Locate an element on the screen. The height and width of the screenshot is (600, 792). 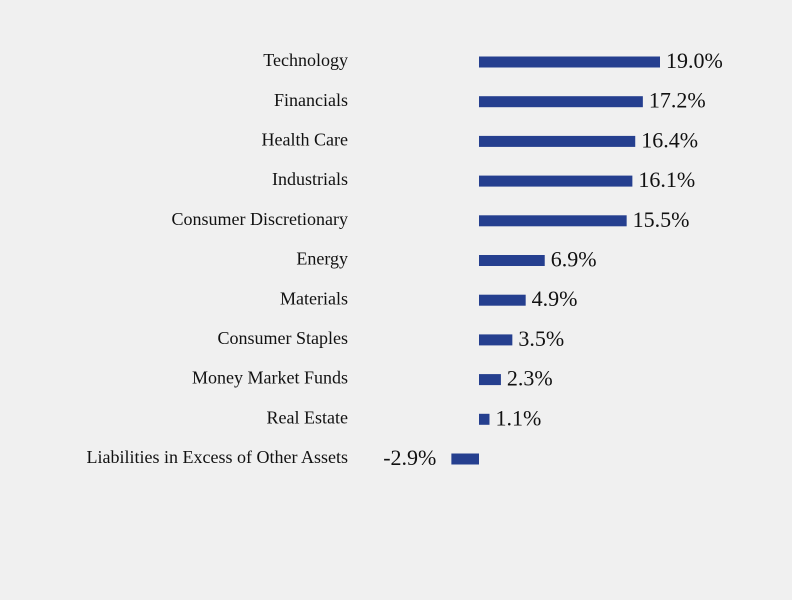
category-label: Financials is located at coordinates (311, 100).